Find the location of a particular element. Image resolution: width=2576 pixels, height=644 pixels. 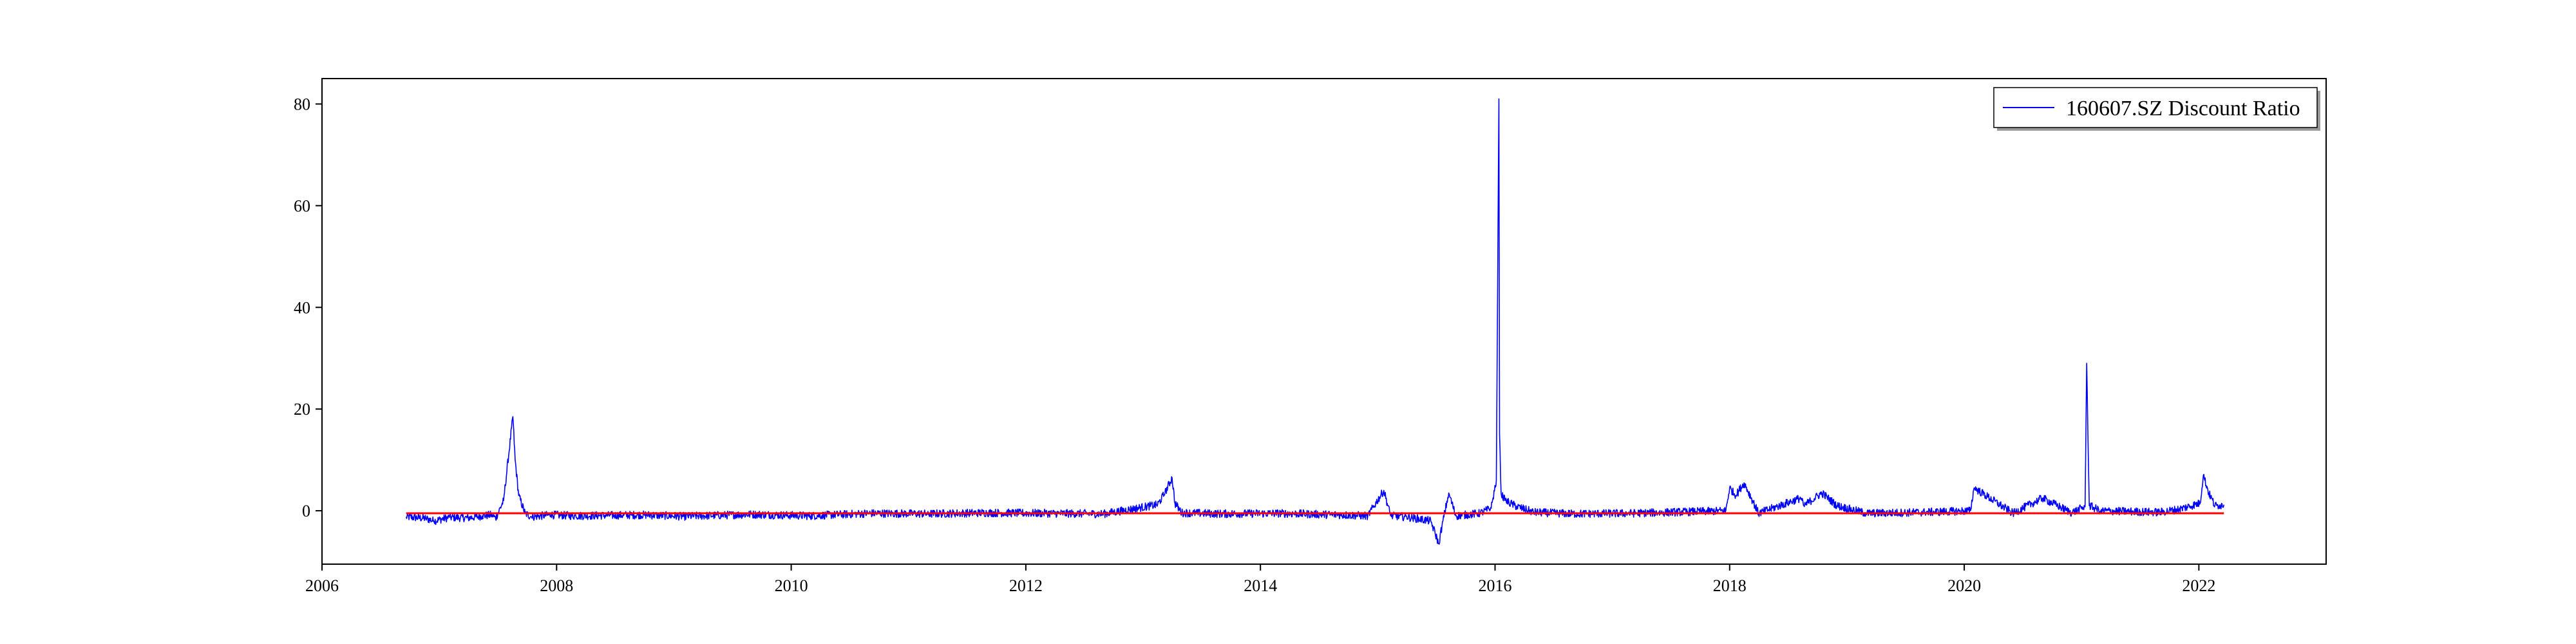

y-tick-label: 60 is located at coordinates (302, 206).